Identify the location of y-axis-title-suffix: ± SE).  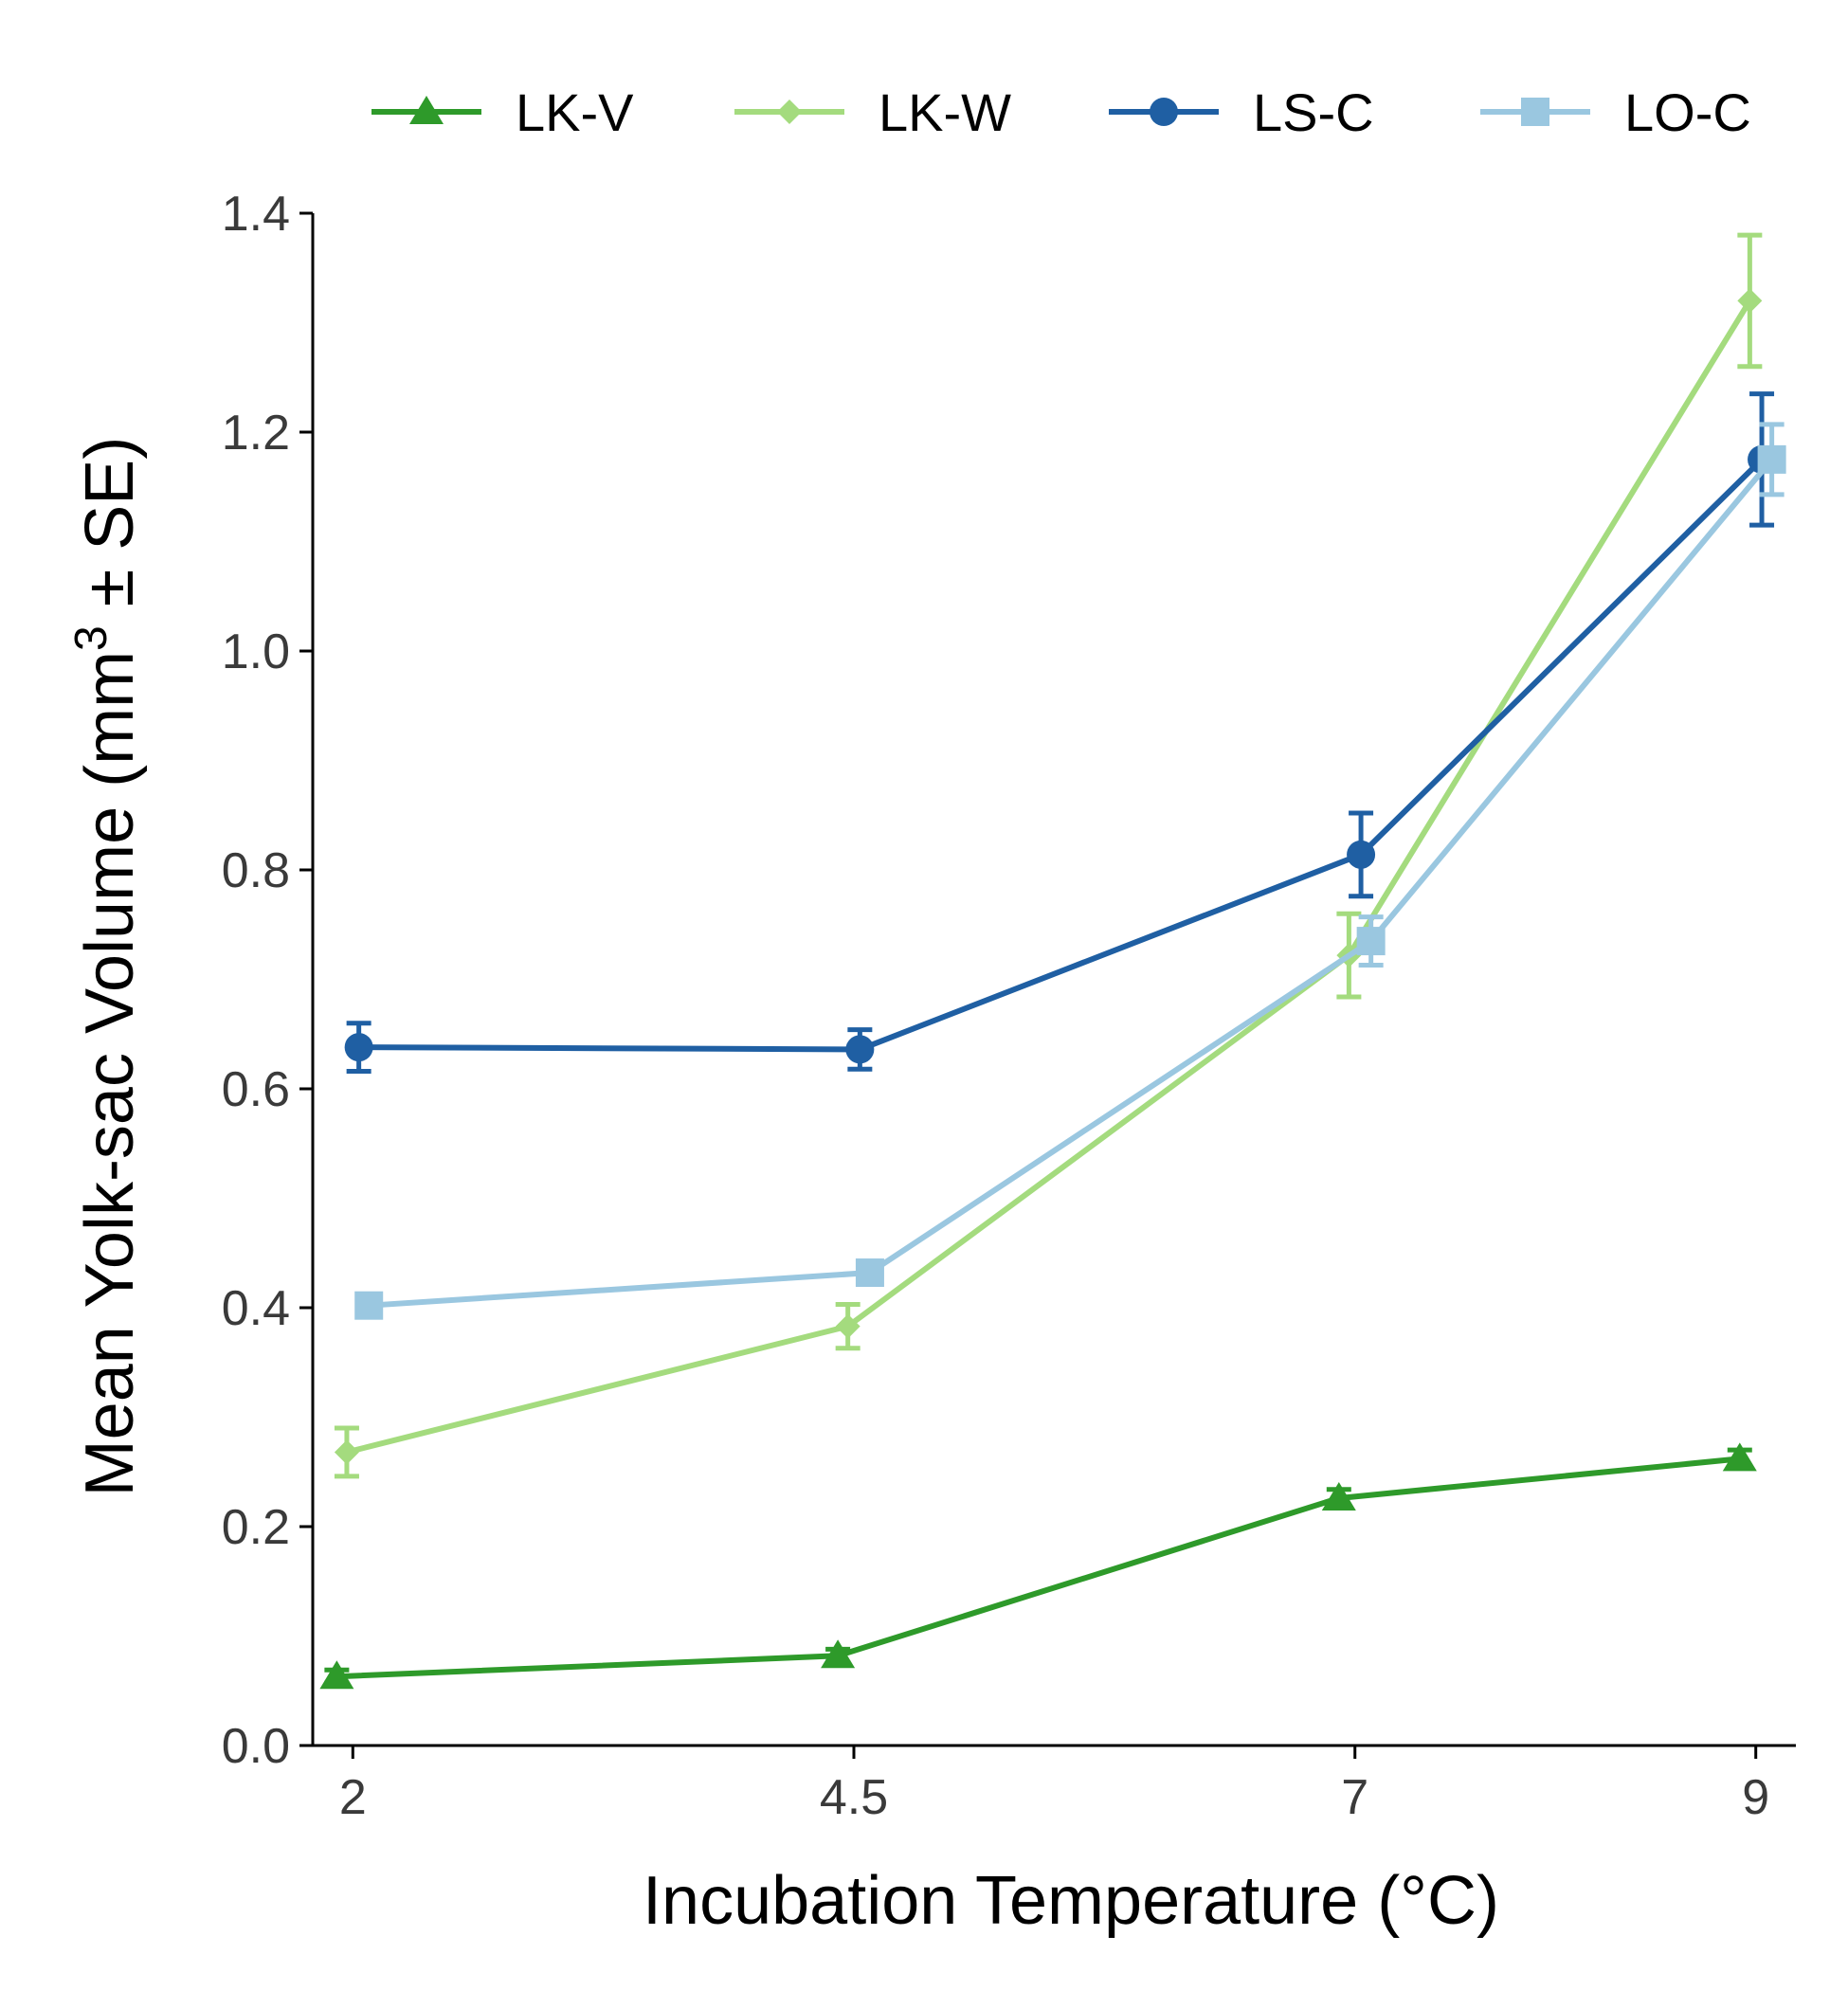
(110, 531).